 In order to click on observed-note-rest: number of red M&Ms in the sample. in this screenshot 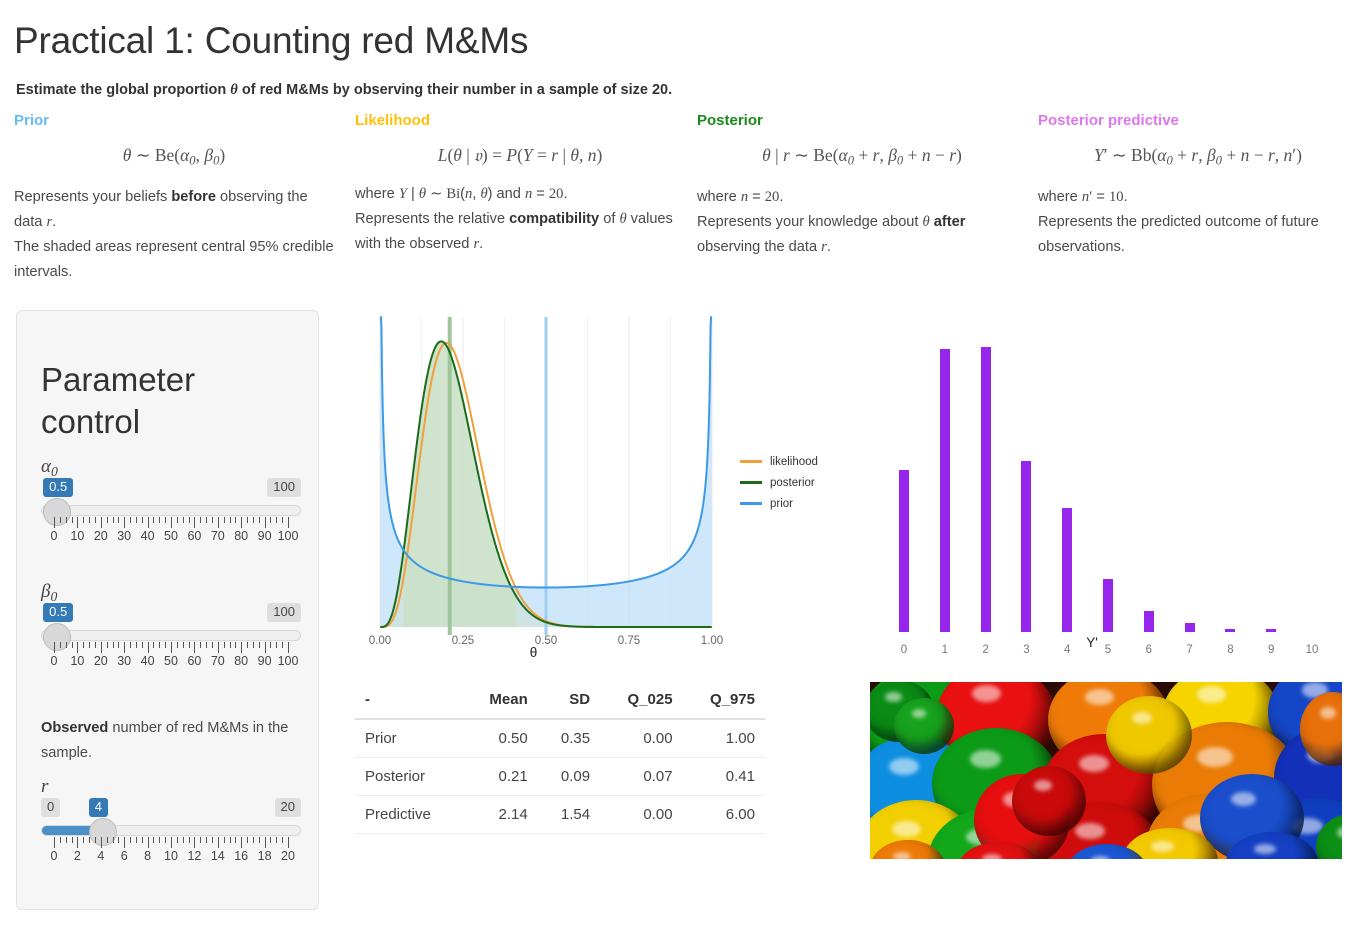, I will do `click(165, 740)`.